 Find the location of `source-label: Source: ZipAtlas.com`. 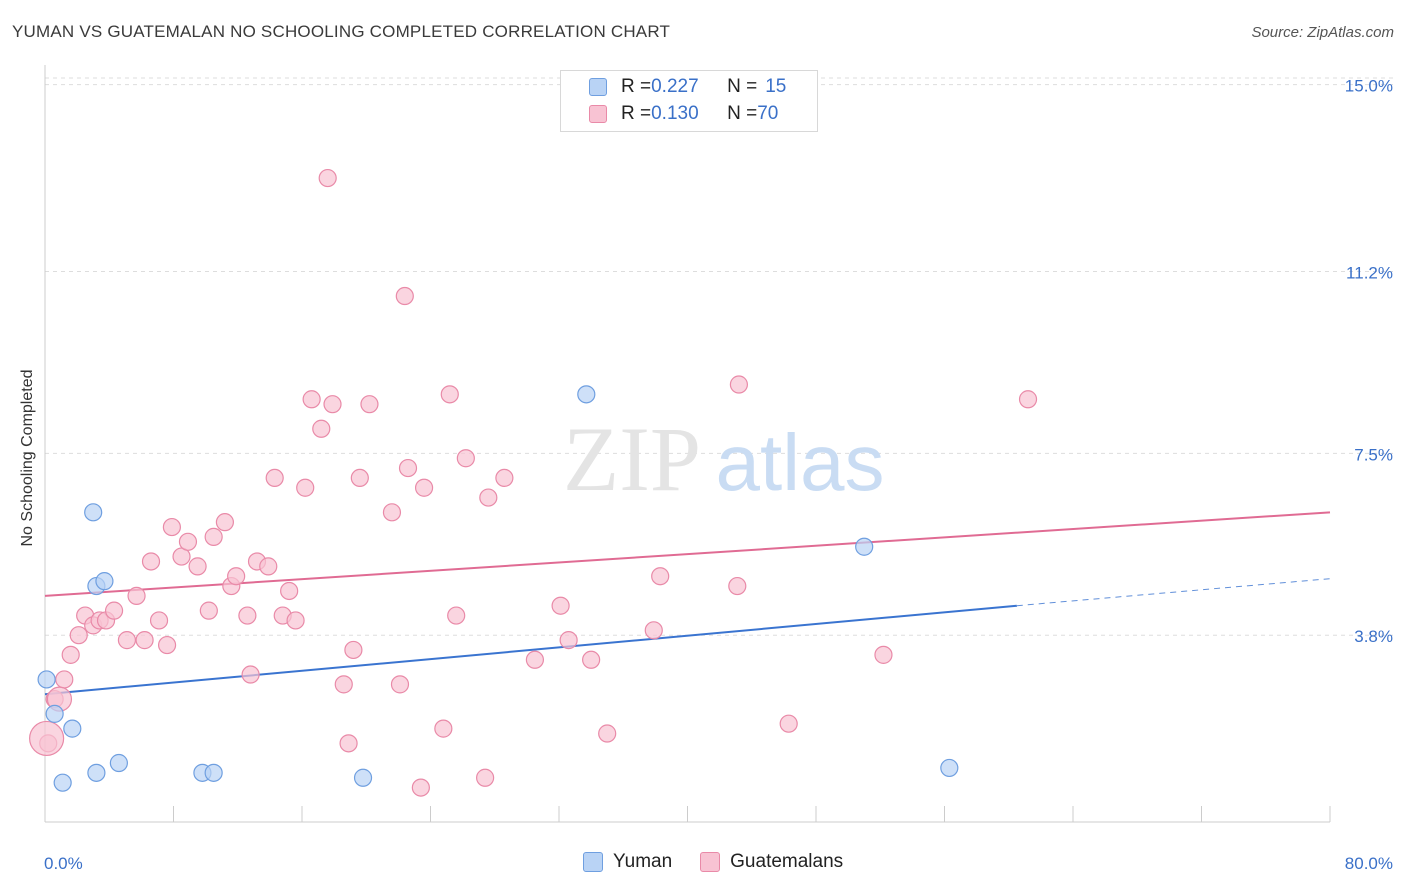

source-label: Source: ZipAtlas.com is located at coordinates (1322, 32).